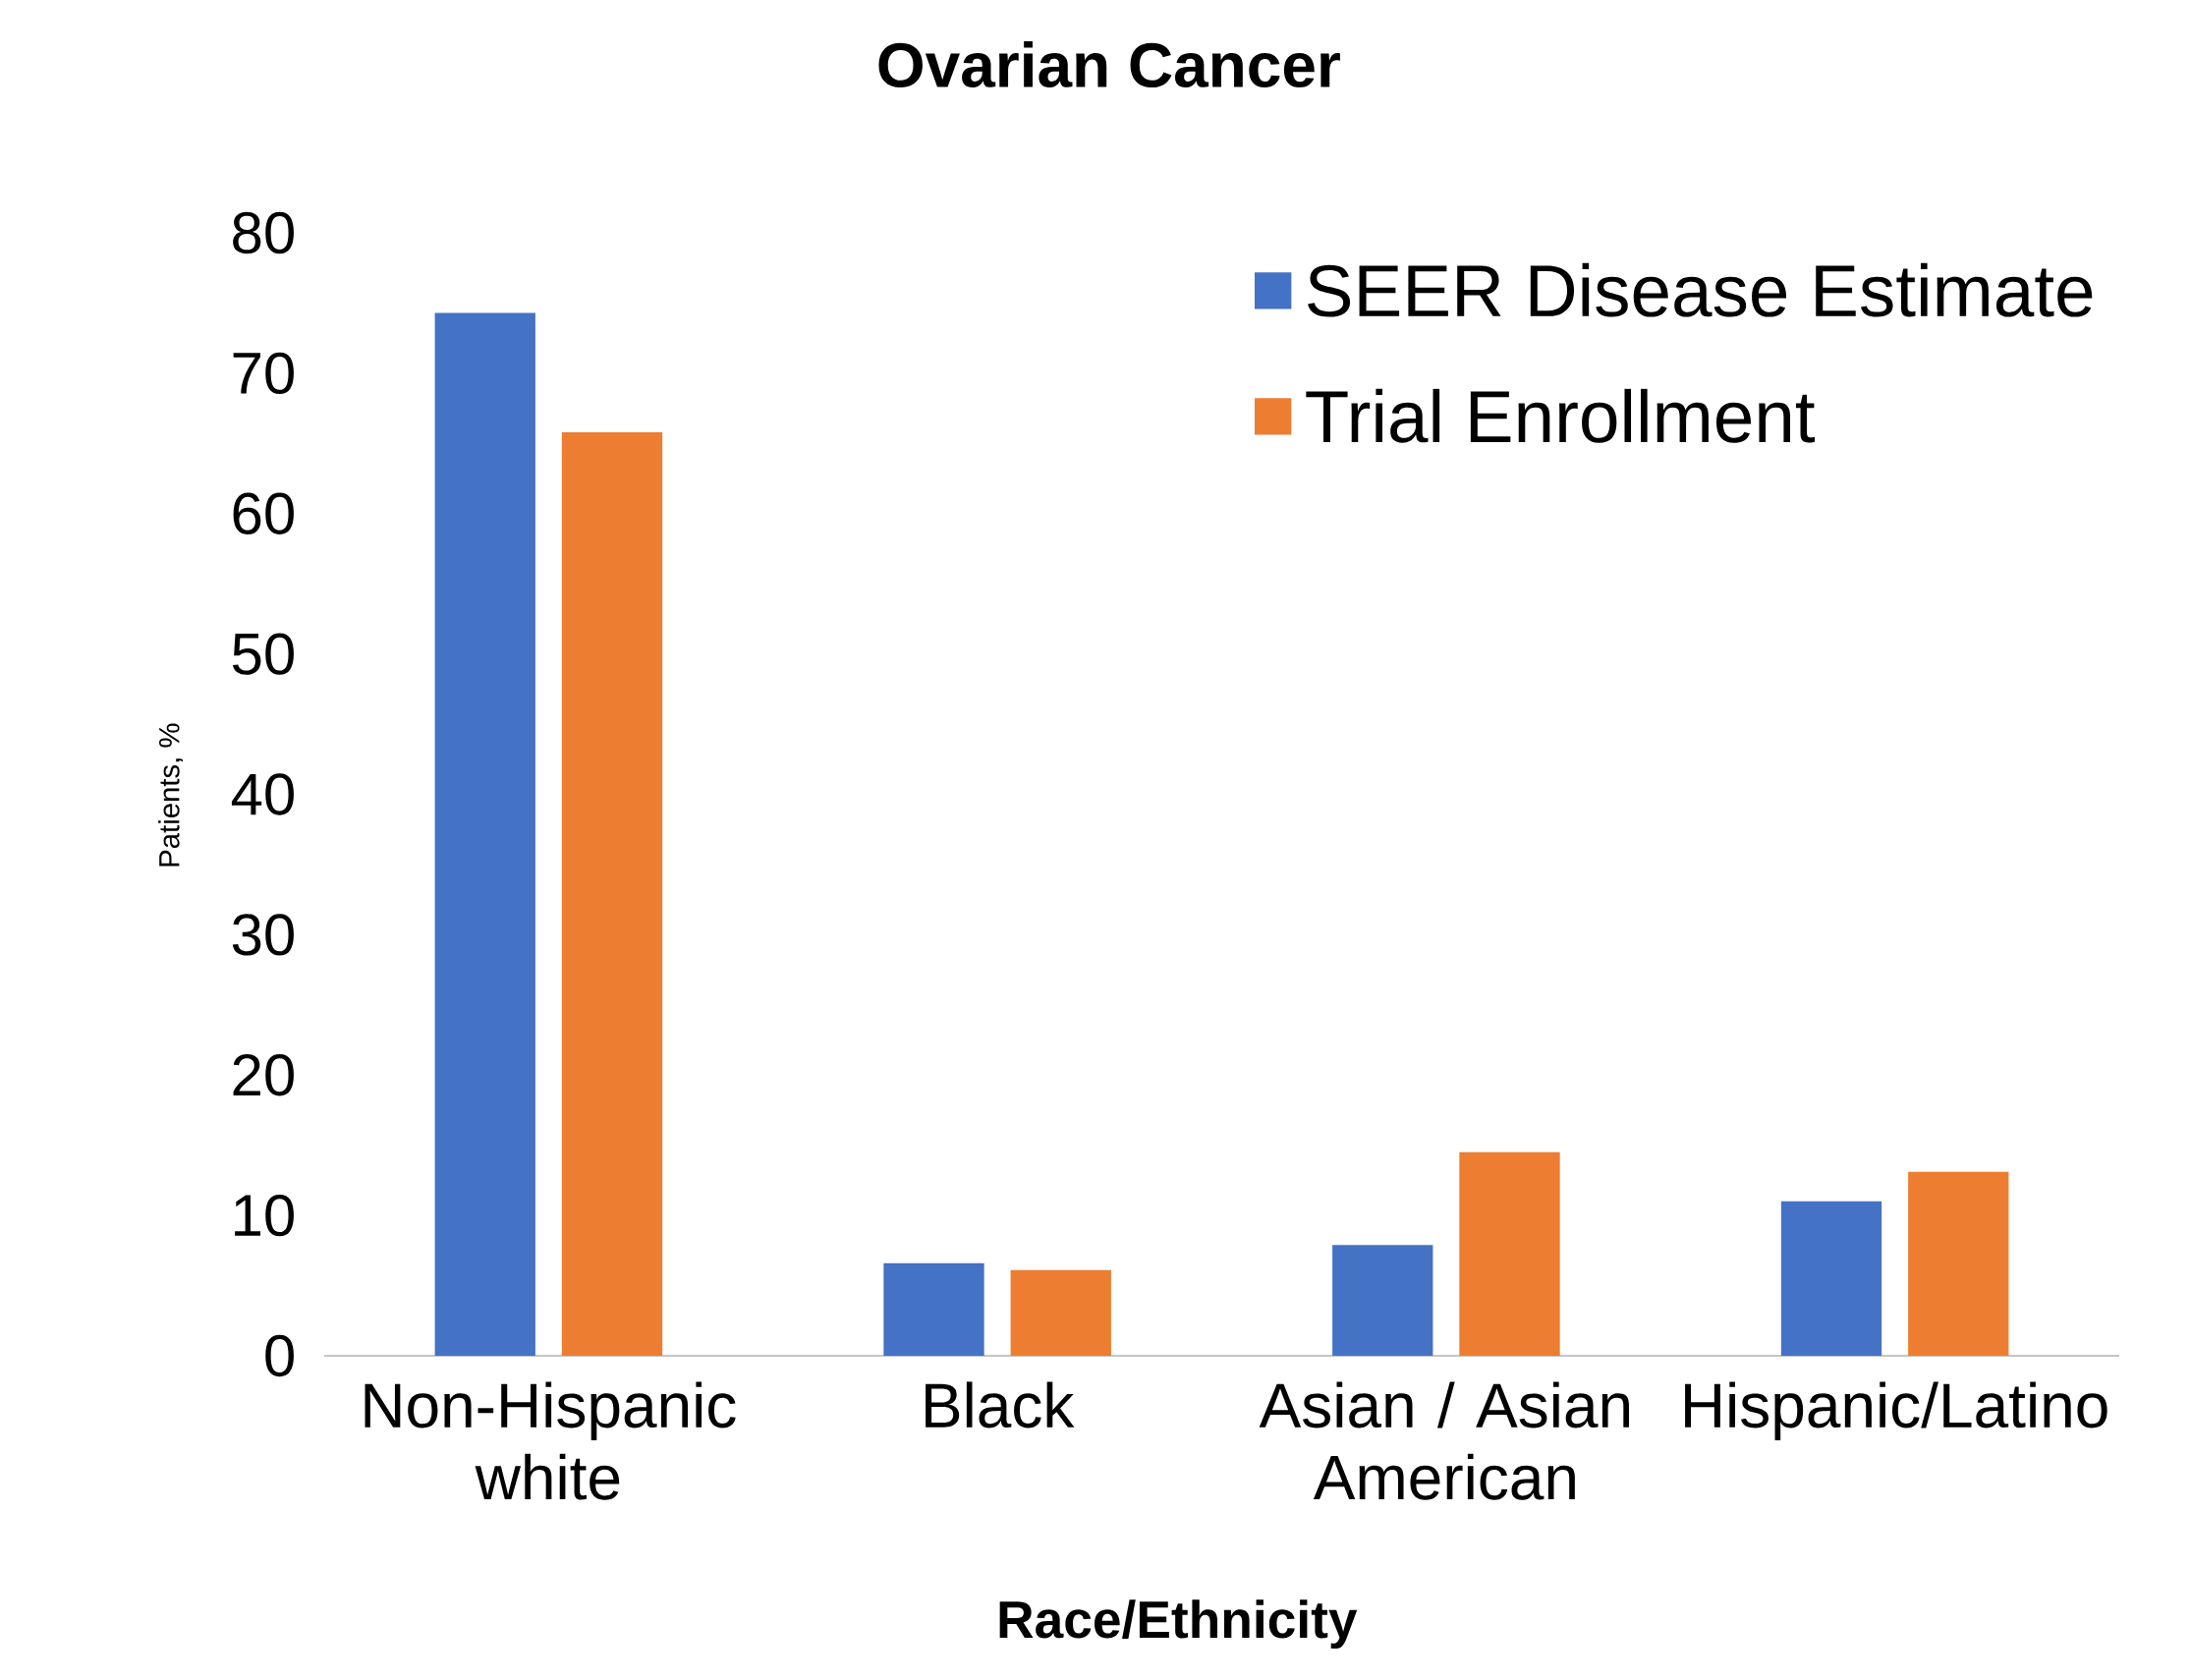  What do you see at coordinates (1561, 415) in the screenshot?
I see `legend-label: Trial Enrollment` at bounding box center [1561, 415].